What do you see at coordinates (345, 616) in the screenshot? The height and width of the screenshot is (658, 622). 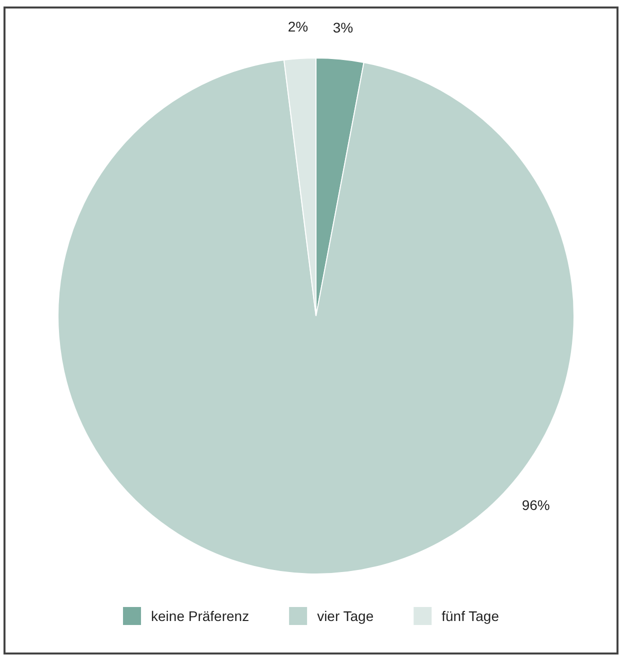 I see `slice-label: vier Tage` at bounding box center [345, 616].